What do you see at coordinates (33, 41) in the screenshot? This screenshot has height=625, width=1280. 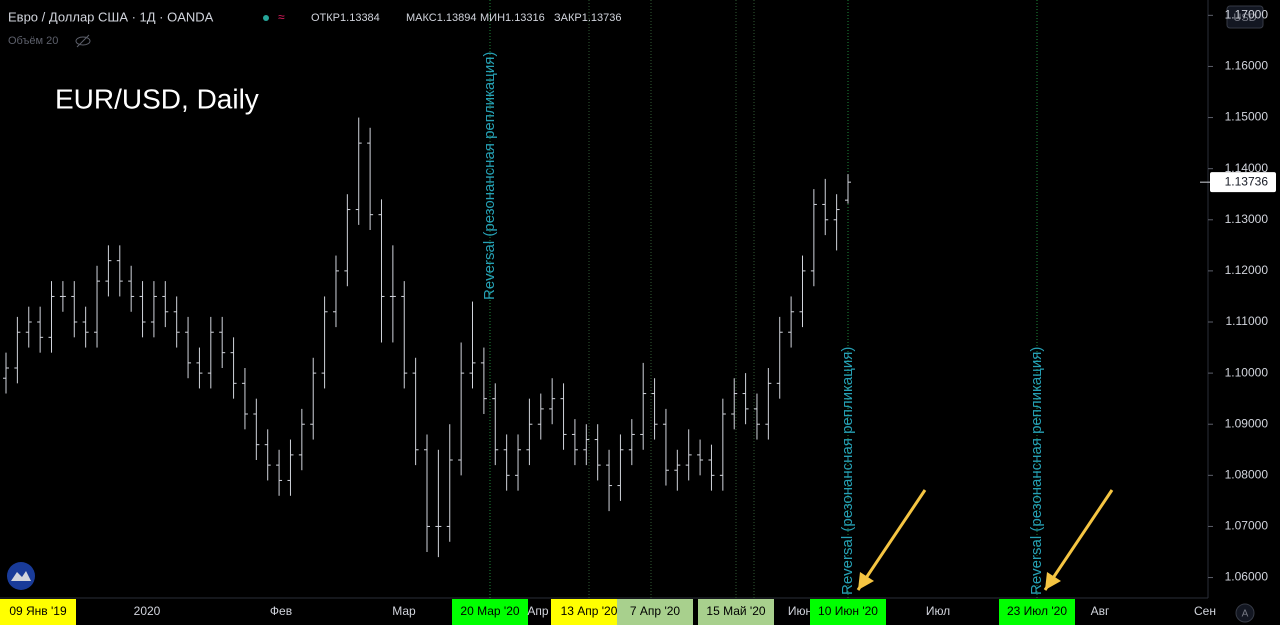 I see `volume-label: Объём 20` at bounding box center [33, 41].